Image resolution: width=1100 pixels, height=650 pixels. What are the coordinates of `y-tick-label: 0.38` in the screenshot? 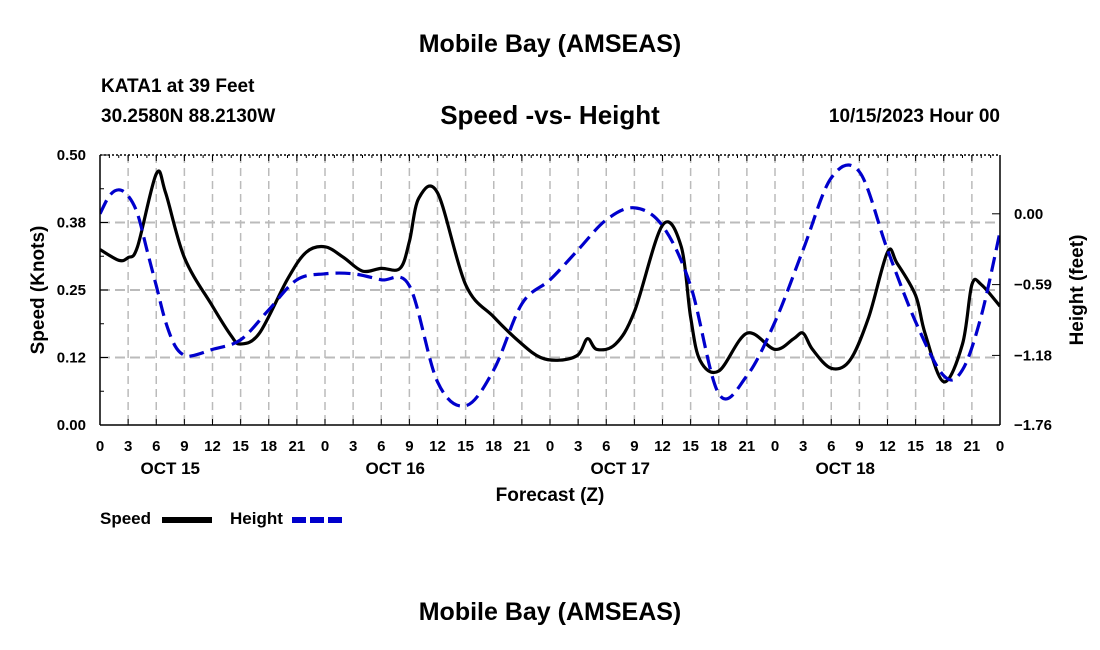 It's located at (71, 223).